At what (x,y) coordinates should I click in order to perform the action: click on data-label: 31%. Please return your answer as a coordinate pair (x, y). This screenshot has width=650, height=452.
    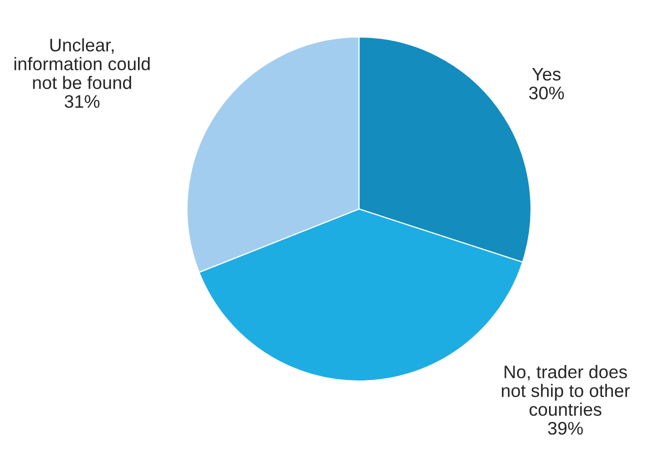
    Looking at the image, I should click on (82, 101).